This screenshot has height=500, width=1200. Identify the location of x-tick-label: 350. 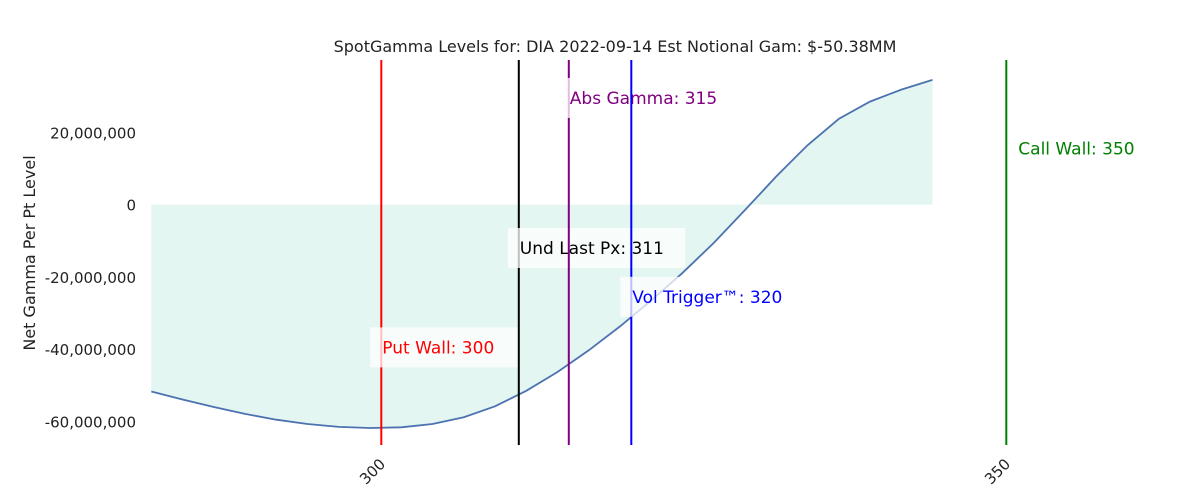
(997, 471).